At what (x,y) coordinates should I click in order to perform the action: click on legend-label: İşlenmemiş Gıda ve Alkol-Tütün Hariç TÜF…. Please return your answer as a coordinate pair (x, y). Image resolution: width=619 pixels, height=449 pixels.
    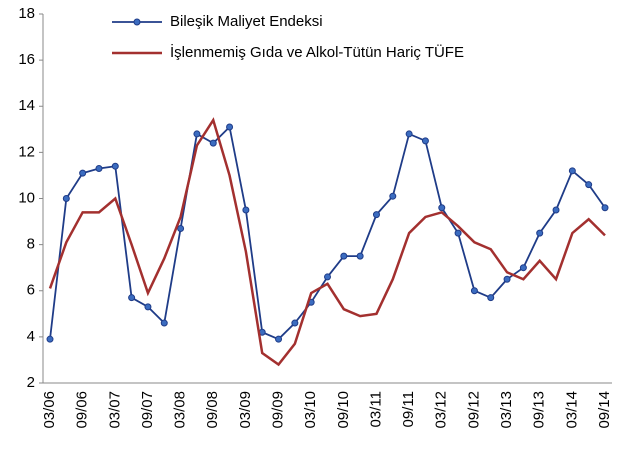
    Looking at the image, I should click on (317, 52).